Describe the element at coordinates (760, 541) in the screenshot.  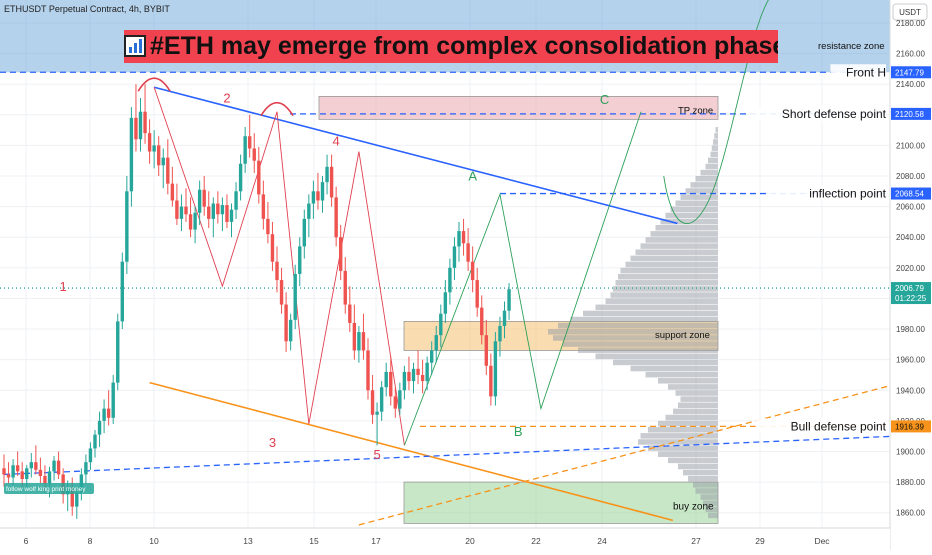
I see `x-tick-label: 29` at that location.